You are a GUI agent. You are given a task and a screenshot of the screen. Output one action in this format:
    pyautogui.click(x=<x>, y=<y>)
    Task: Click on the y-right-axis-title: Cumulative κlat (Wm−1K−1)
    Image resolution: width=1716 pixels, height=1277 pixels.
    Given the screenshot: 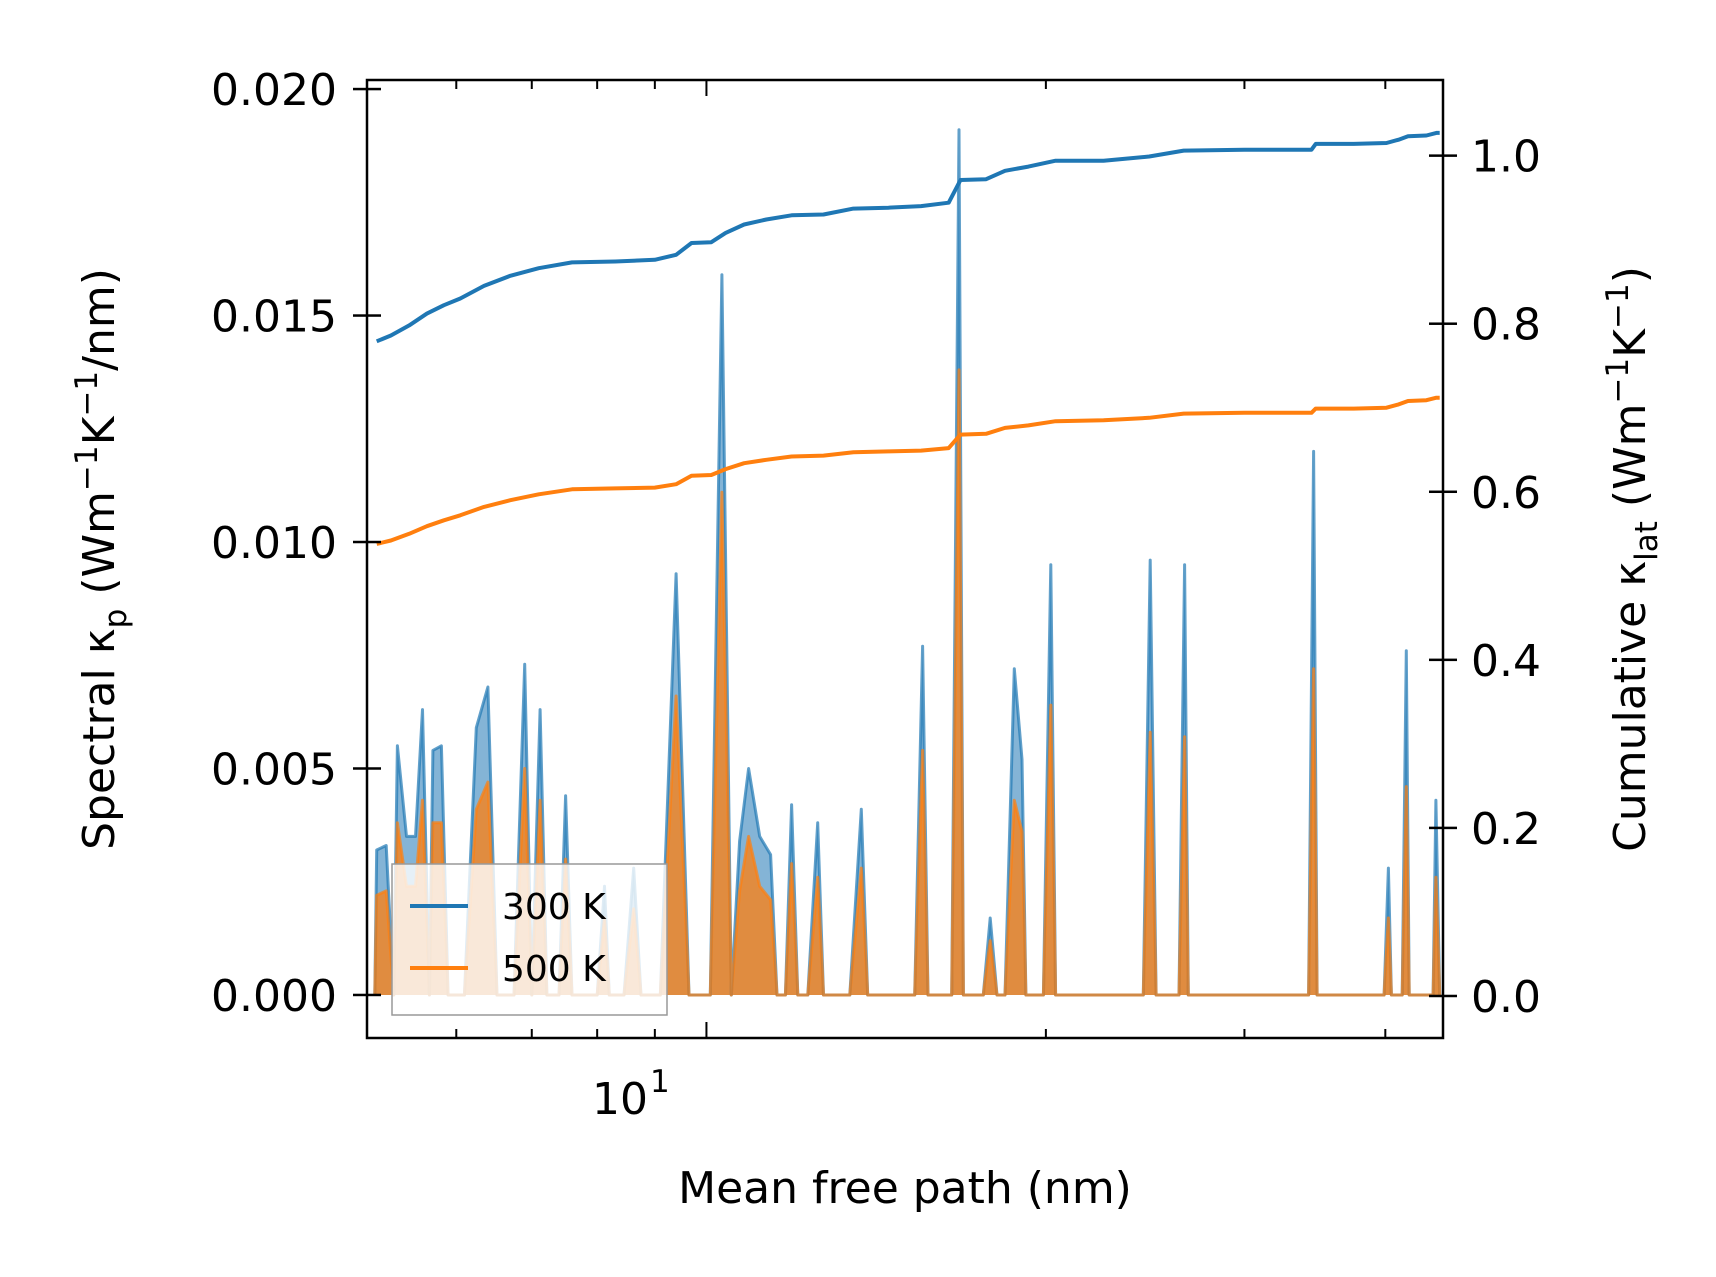 What is the action you would take?
    pyautogui.click(x=1632, y=559)
    